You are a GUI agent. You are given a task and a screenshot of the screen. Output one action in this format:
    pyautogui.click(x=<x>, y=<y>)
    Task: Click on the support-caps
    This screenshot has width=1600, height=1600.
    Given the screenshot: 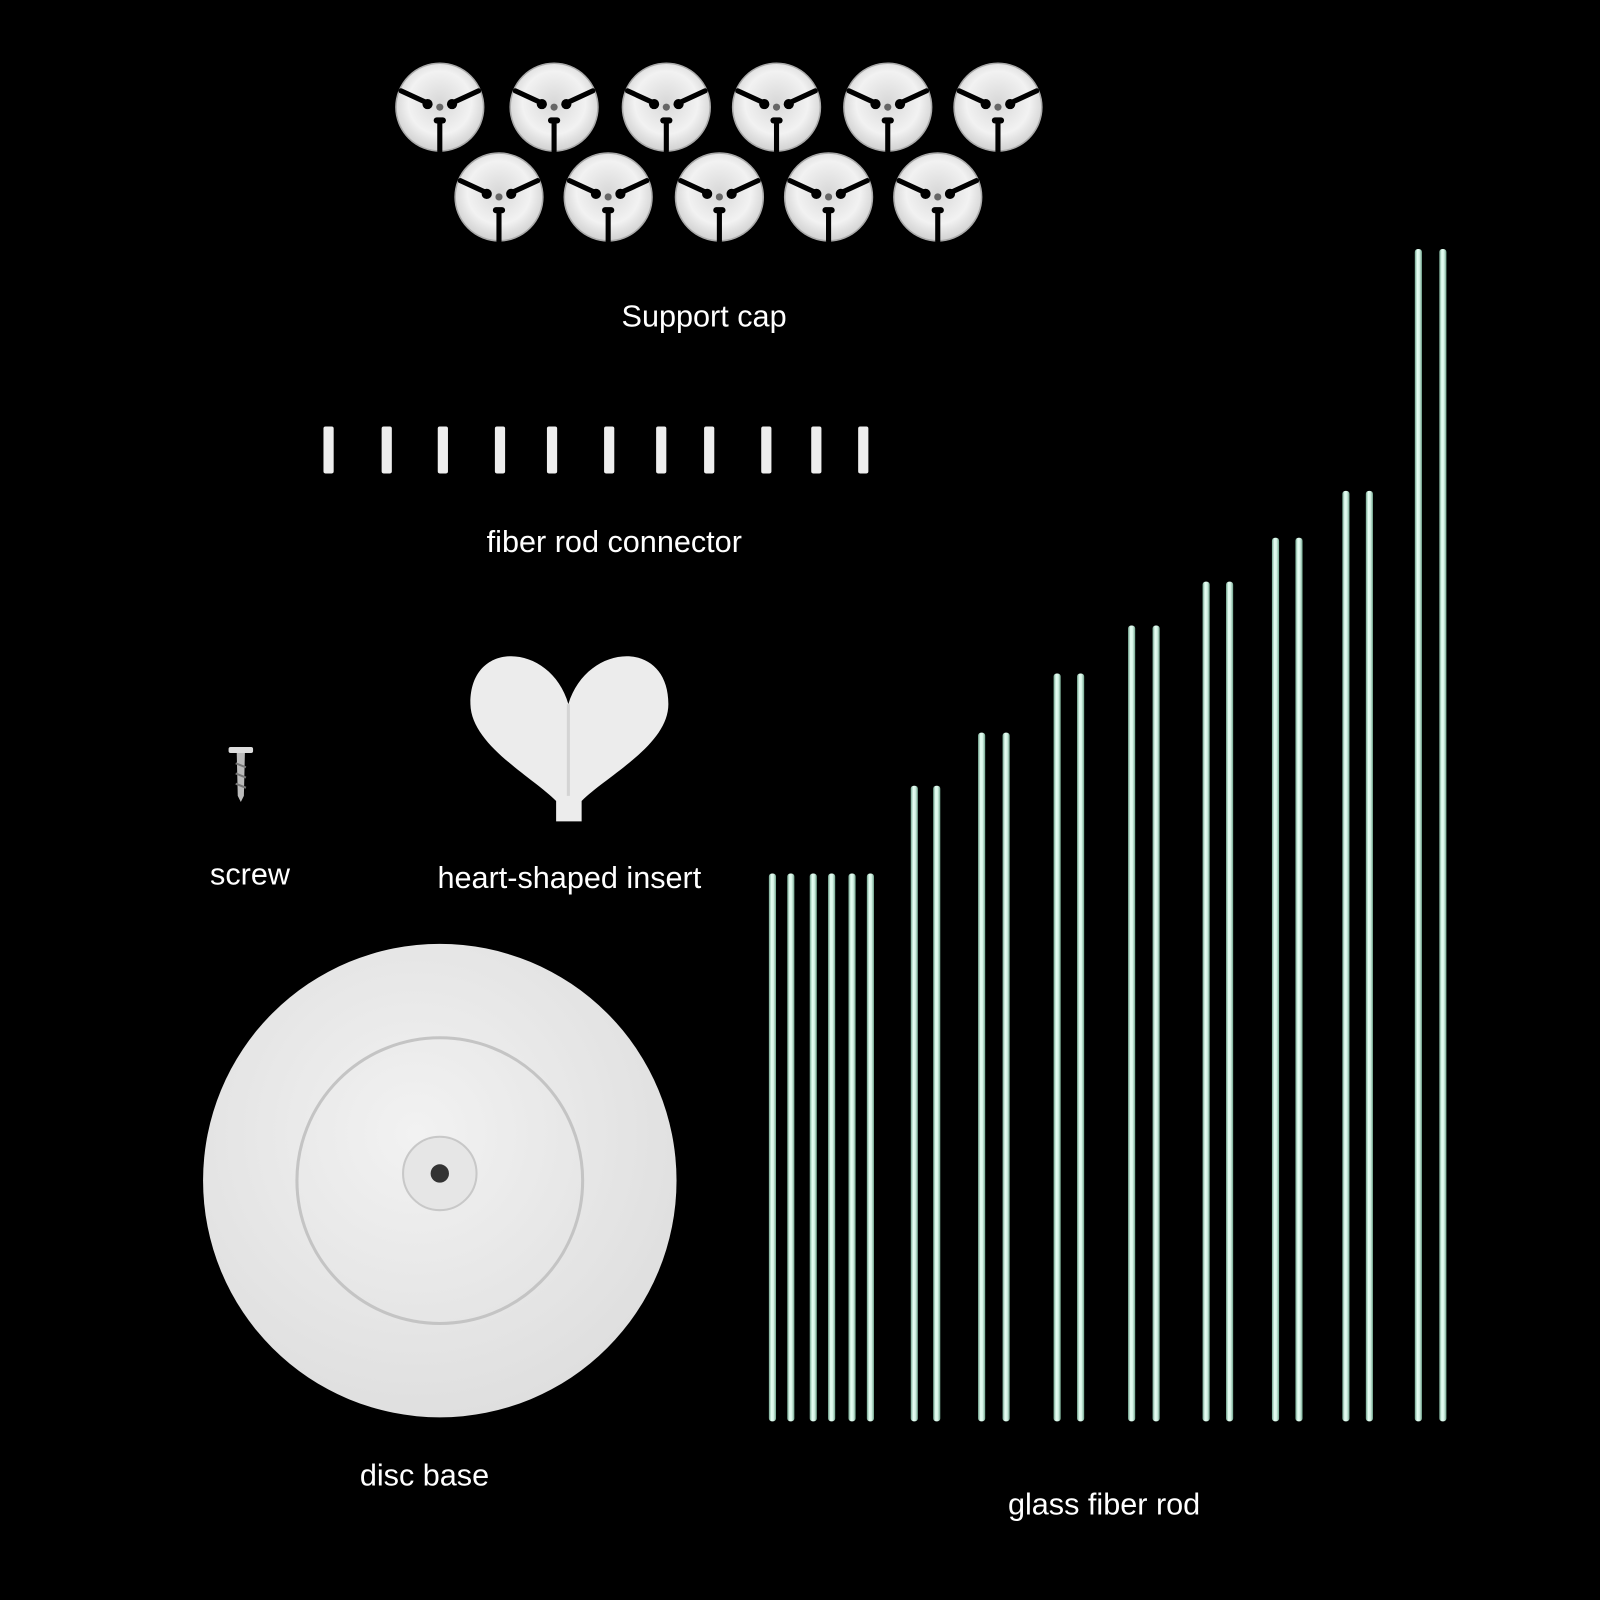 What is the action you would take?
    pyautogui.click(x=719, y=153)
    